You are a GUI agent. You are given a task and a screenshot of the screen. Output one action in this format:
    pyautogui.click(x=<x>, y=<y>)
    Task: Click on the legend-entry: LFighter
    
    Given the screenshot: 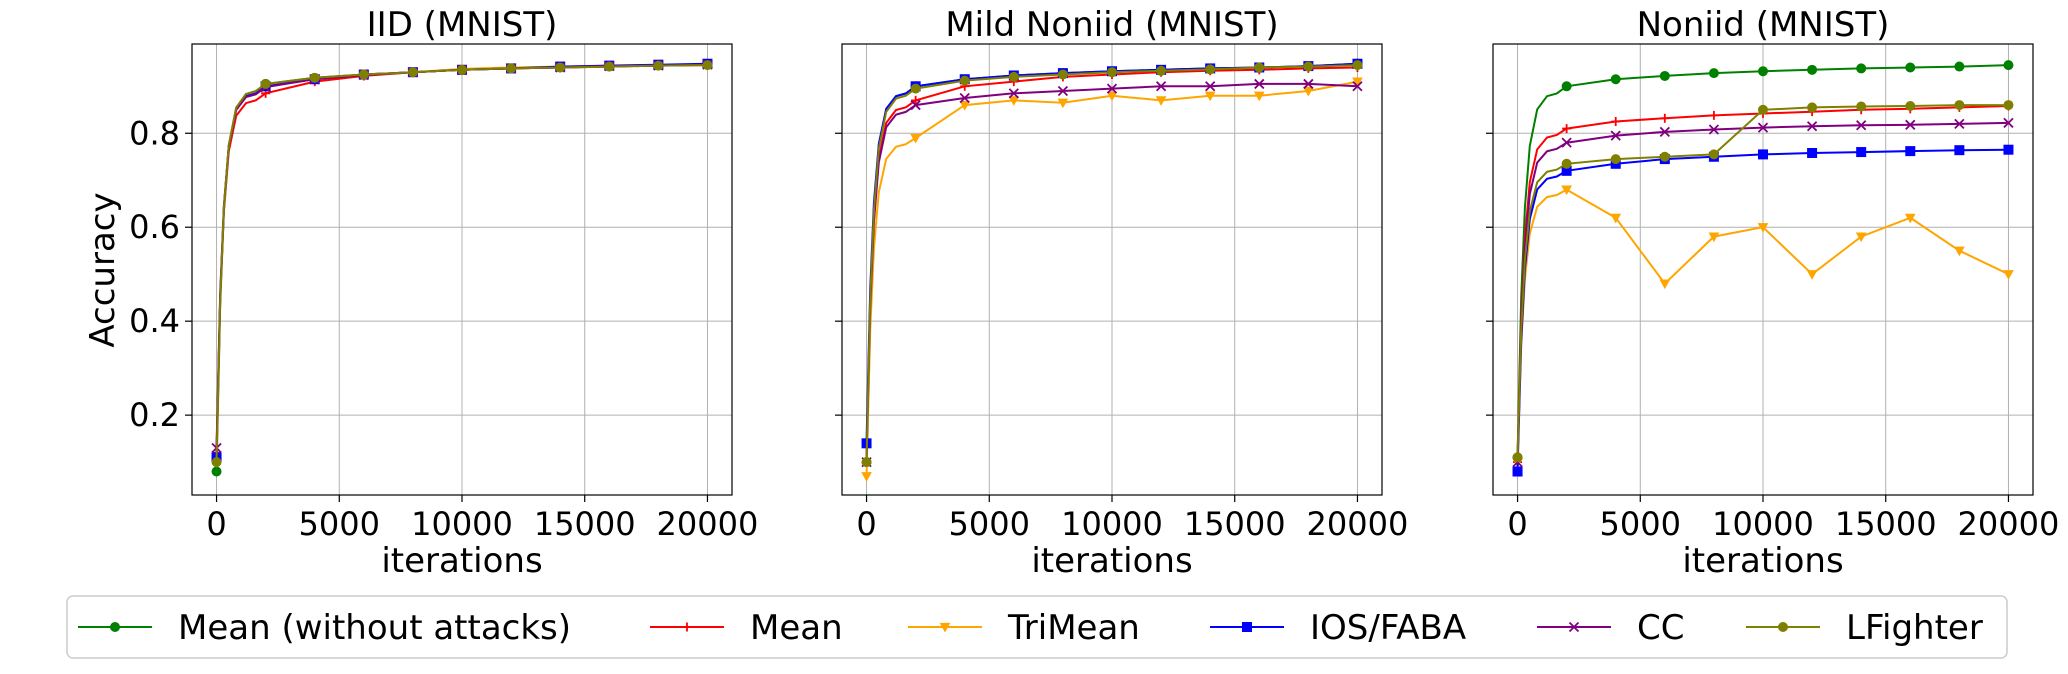 What is the action you would take?
    pyautogui.click(x=1864, y=628)
    